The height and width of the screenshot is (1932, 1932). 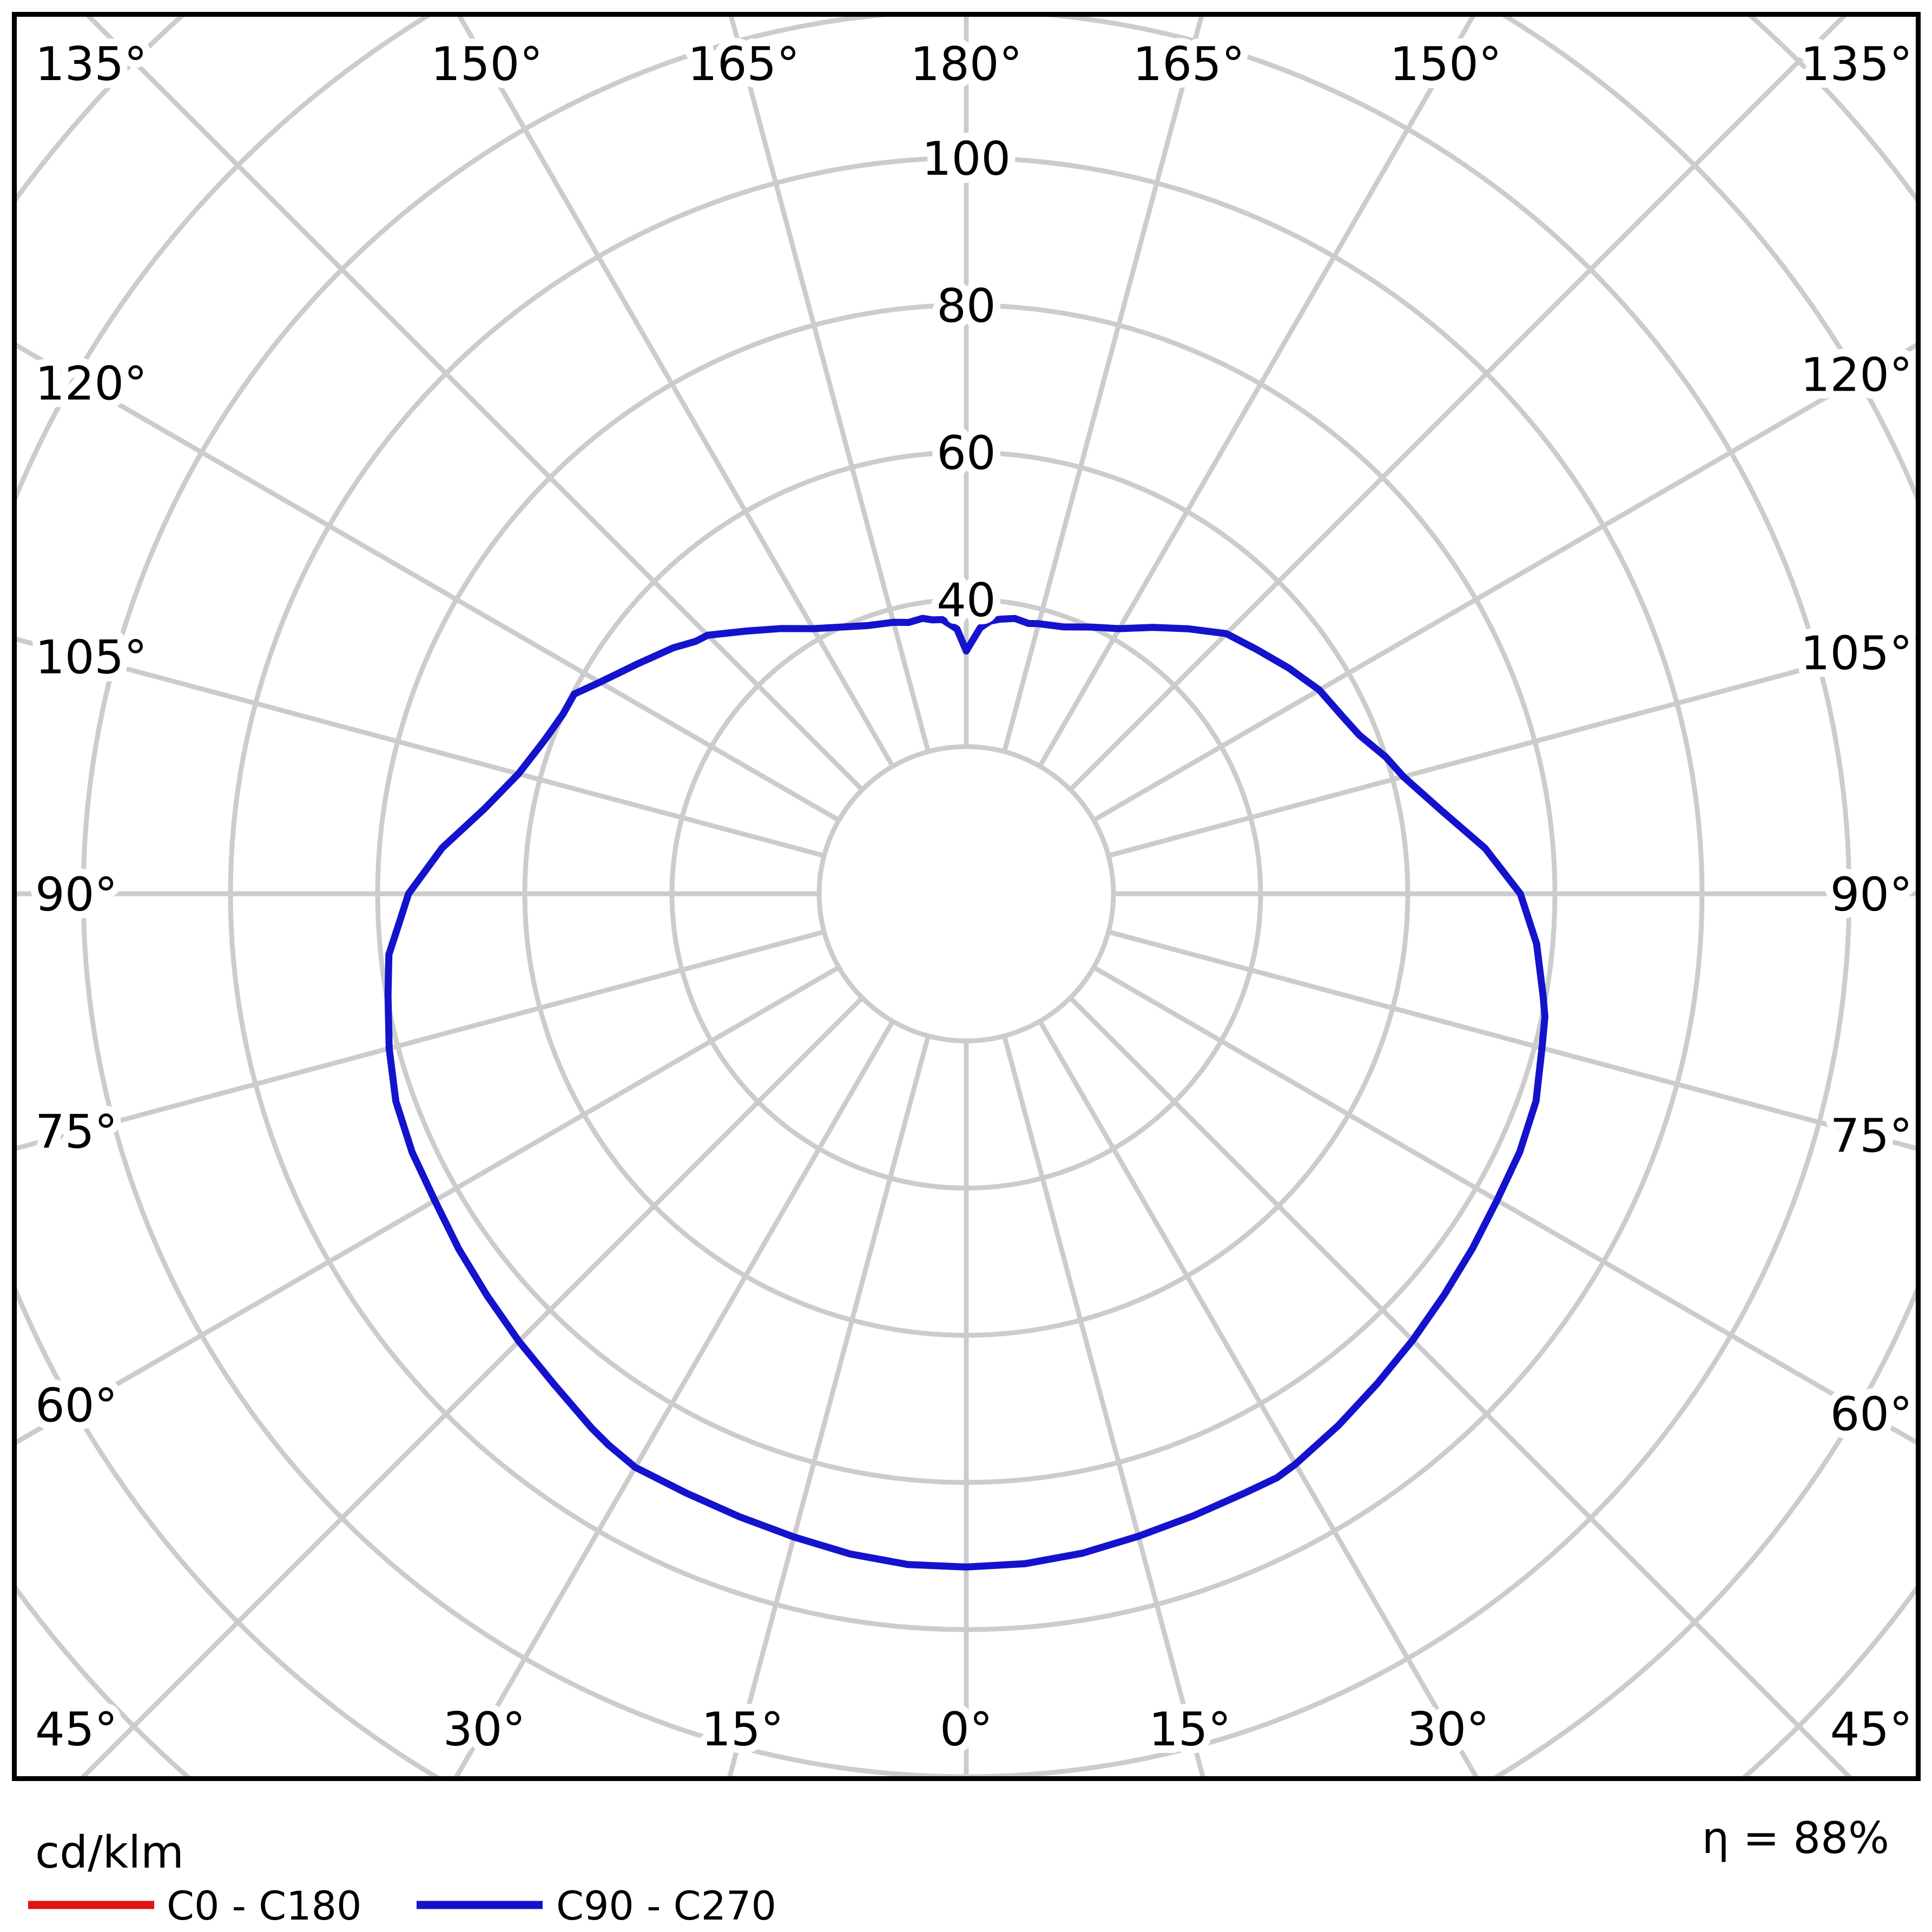 What do you see at coordinates (1871, 1730) in the screenshot?
I see `angle-label-45-right: 45°` at bounding box center [1871, 1730].